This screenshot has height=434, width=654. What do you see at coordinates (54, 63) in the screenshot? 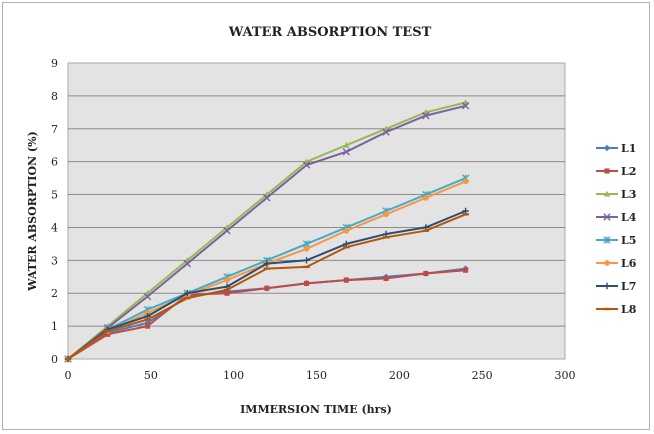
I see `y-tick-label: 9` at bounding box center [54, 63].